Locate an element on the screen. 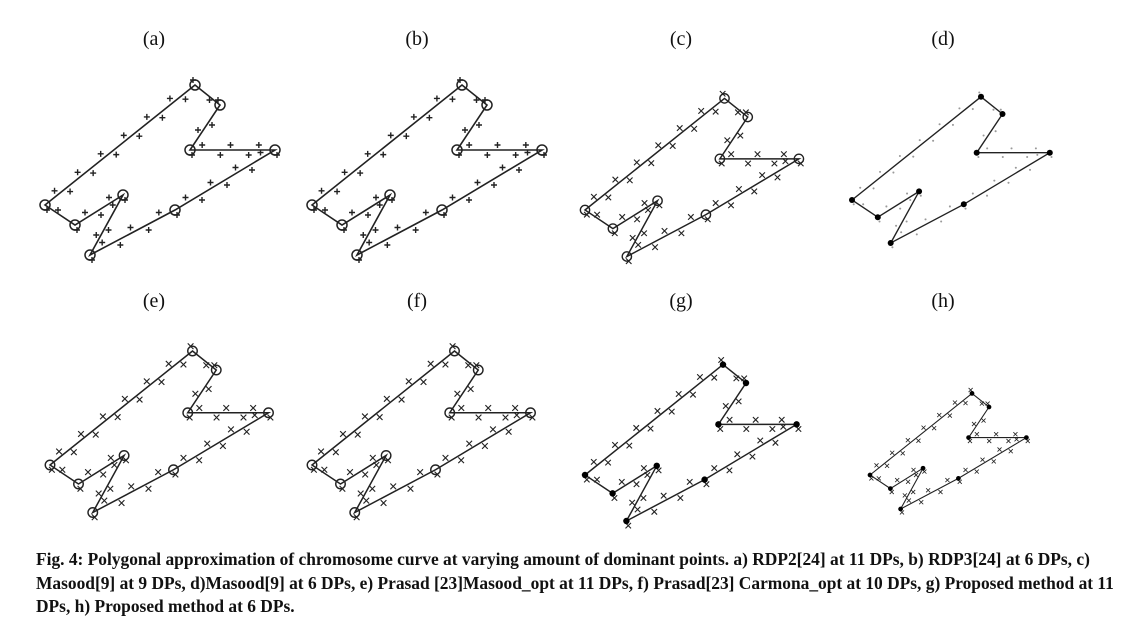  panel-a is located at coordinates (160, 170).